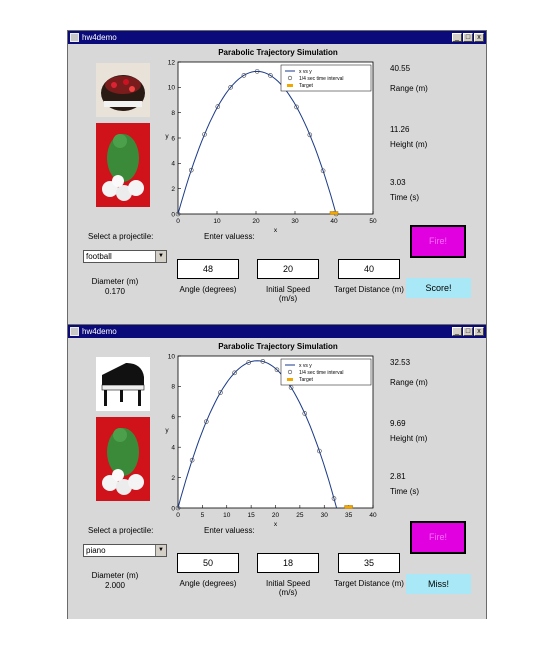 The width and height of the screenshot is (558, 666). I want to click on speed-input: 20, so click(288, 269).